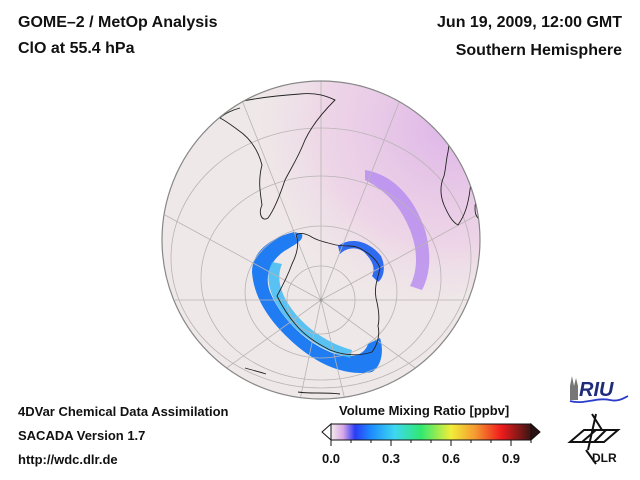 This screenshot has height=480, width=640. I want to click on dlr-logo: DLR, so click(594, 439).